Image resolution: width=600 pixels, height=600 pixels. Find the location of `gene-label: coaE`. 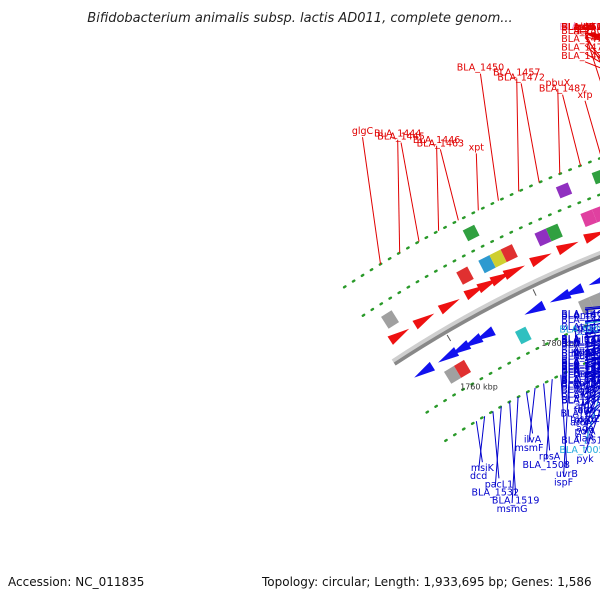

gene-label: coaE is located at coordinates (585, 353).